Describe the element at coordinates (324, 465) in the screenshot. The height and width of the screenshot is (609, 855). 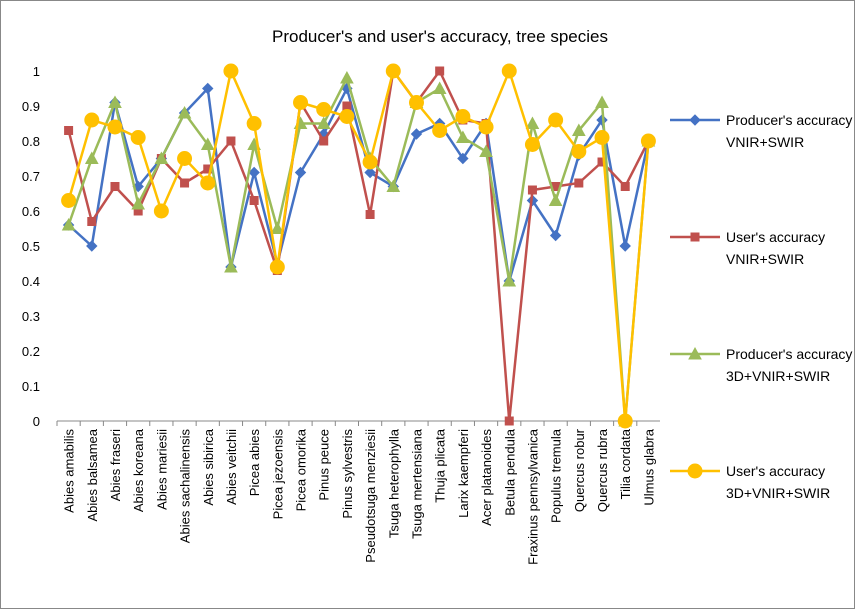
I see `x-tick-label: Pinus peuce` at that location.